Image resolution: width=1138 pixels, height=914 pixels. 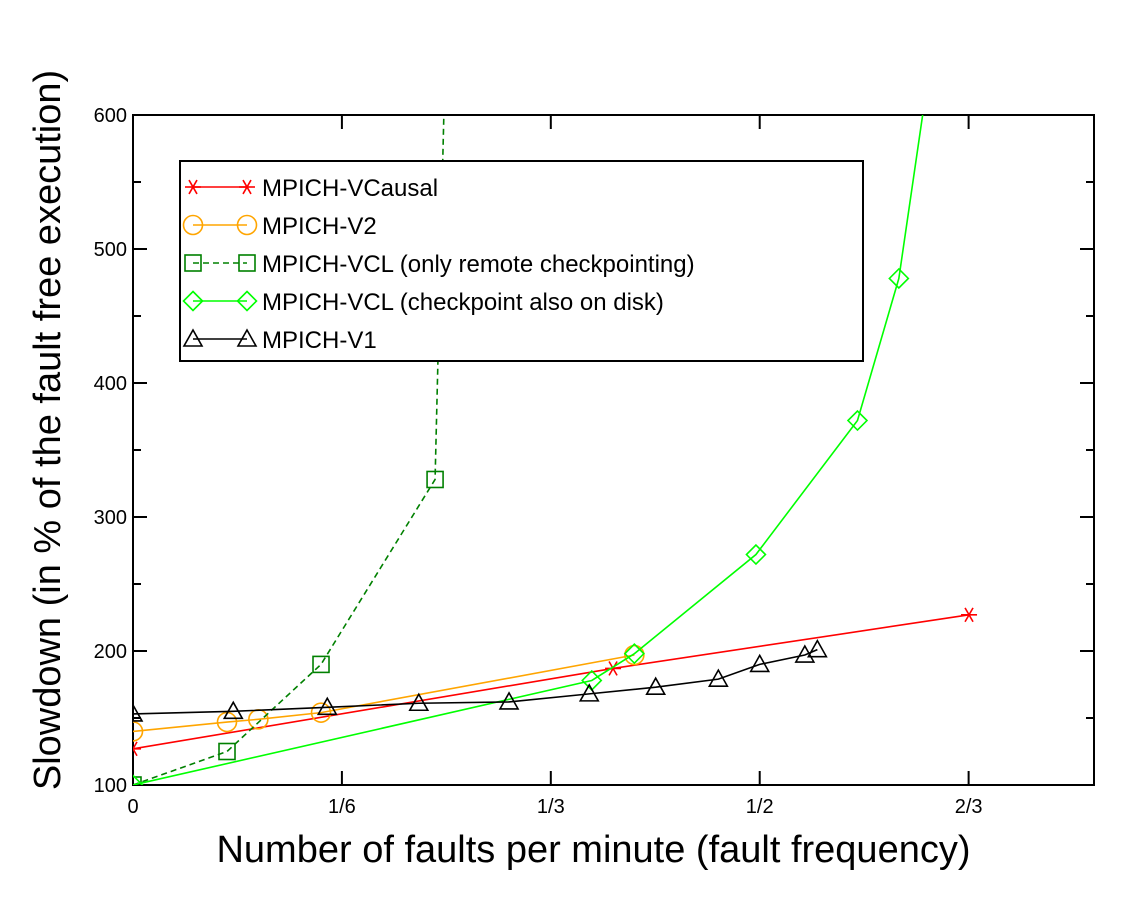 I want to click on x-tick-label: 1/6, so click(x=342, y=807).